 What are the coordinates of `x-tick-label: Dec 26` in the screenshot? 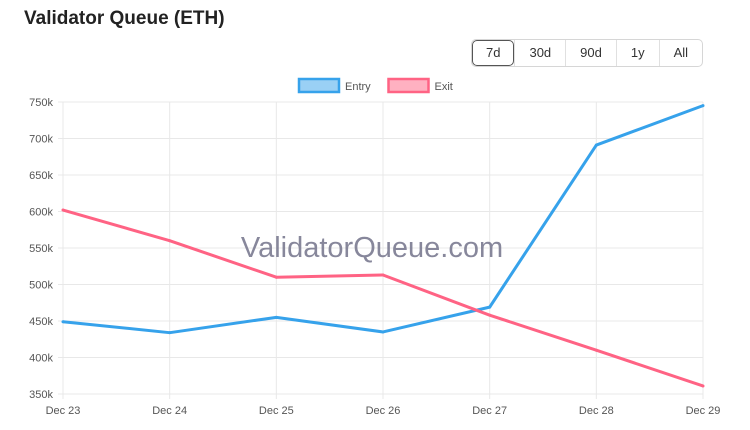 It's located at (383, 411).